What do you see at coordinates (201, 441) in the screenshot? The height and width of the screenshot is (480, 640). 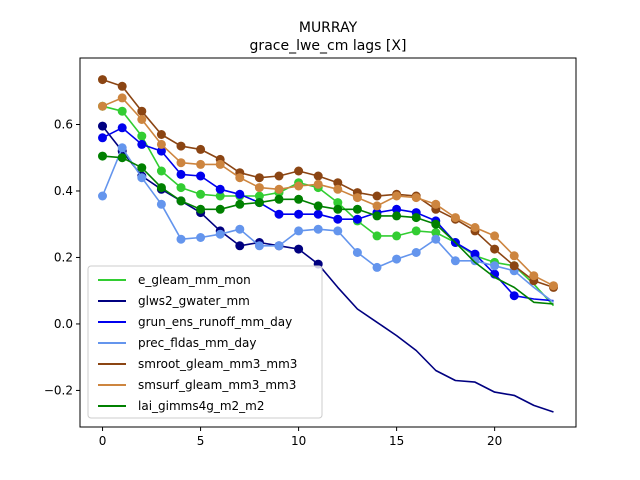 I see `x-tick-label: 5` at bounding box center [201, 441].